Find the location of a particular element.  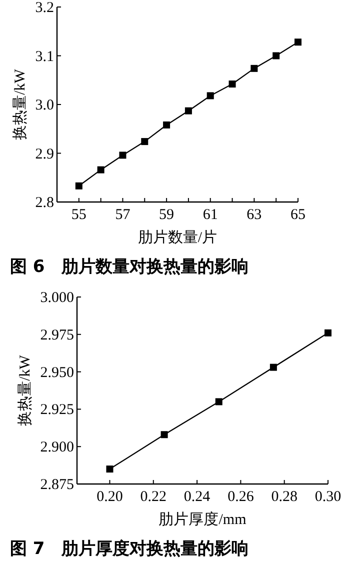

y-tick-label: 2.925 is located at coordinates (57, 410).